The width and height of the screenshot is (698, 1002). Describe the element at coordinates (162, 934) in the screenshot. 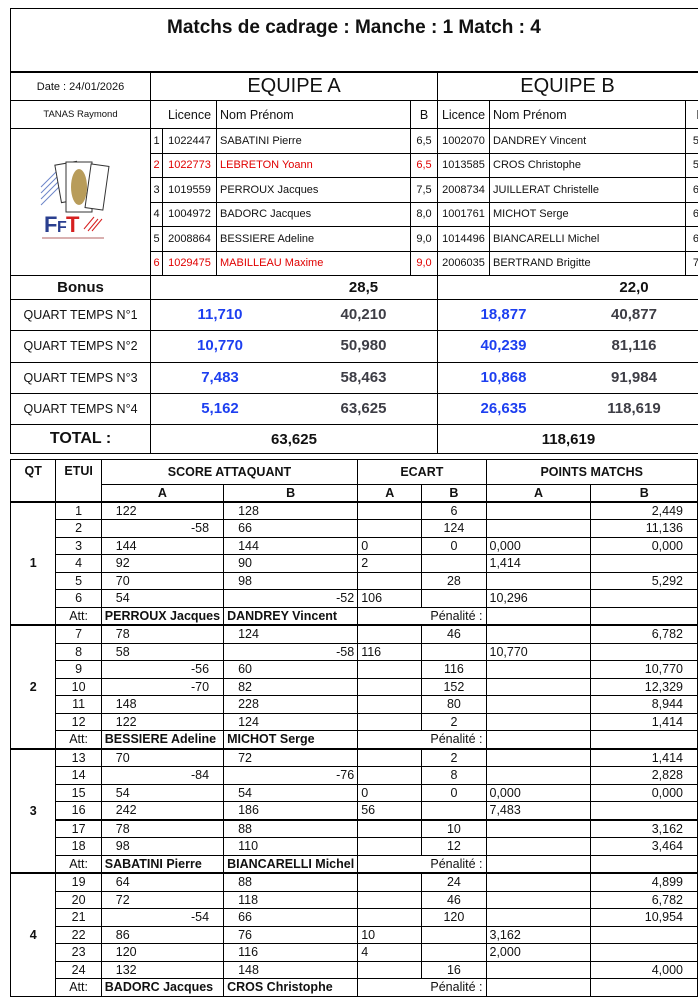

I see `score-a-cell: 86` at that location.